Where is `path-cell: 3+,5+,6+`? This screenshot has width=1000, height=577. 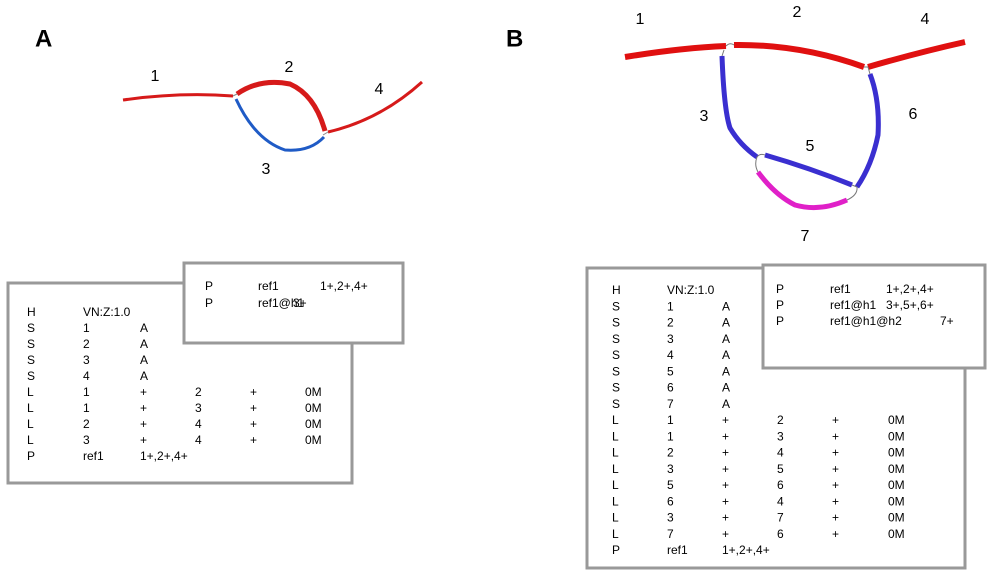
path-cell: 3+,5+,6+ is located at coordinates (910, 305).